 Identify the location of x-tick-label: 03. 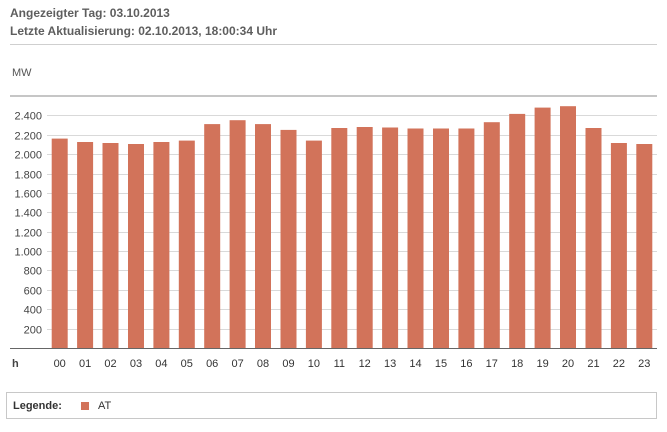
(136, 364).